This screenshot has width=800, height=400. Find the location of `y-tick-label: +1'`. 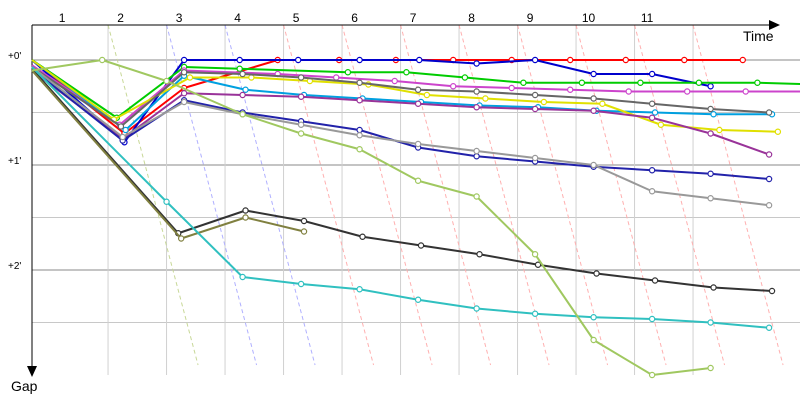

y-tick-label: +1' is located at coordinates (14, 161).